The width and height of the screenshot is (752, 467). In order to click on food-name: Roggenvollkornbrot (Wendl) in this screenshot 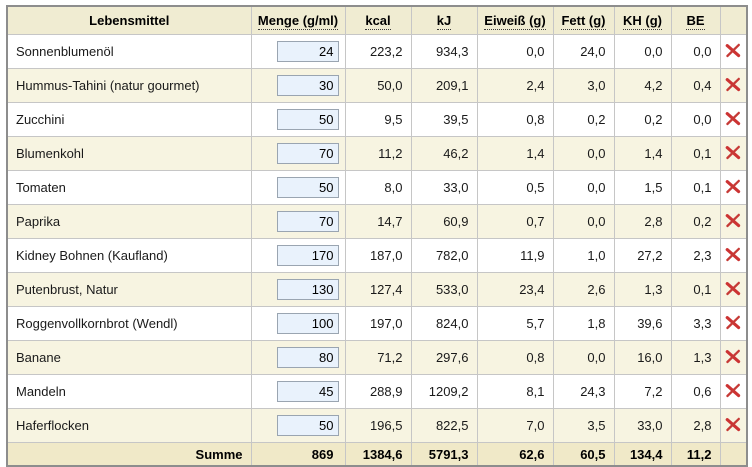, I will do `click(129, 323)`.